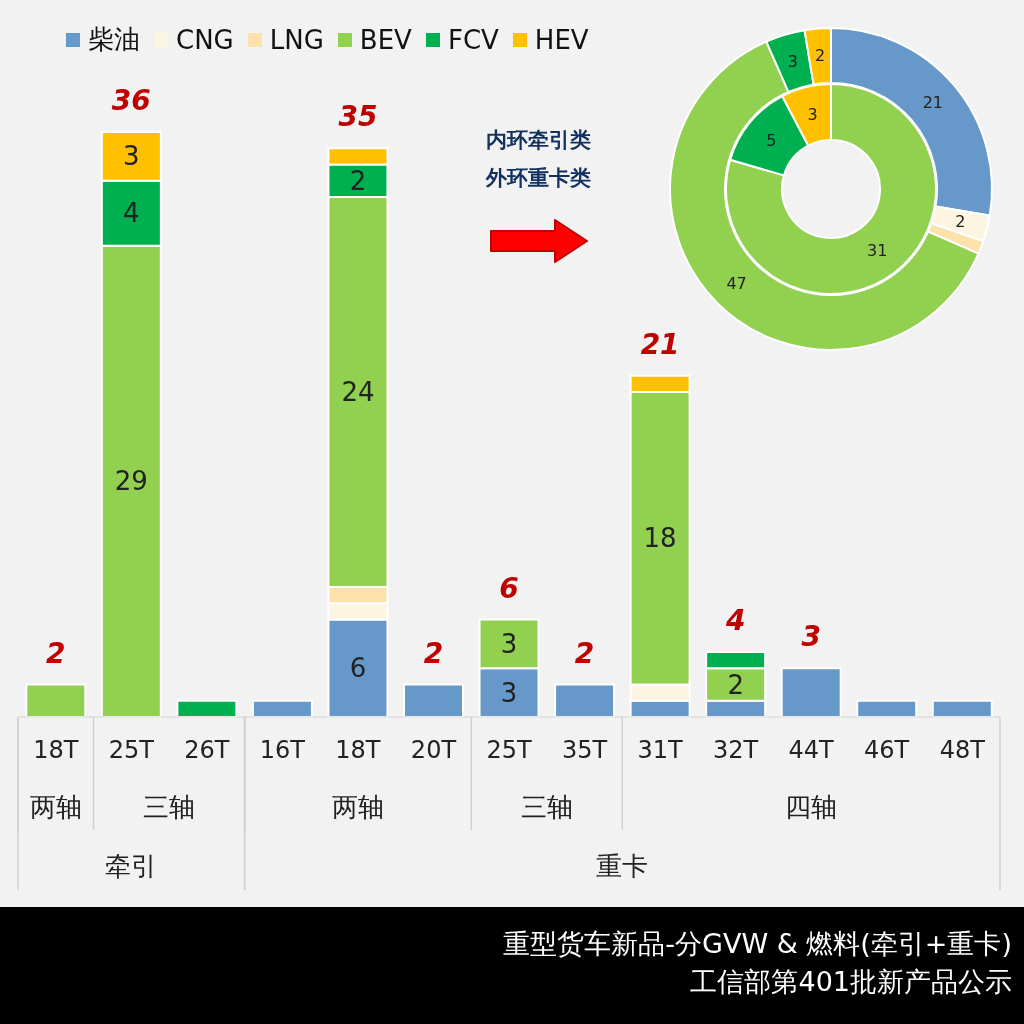 The image size is (1024, 1024). I want to click on legend-label: FCV, so click(473, 39).